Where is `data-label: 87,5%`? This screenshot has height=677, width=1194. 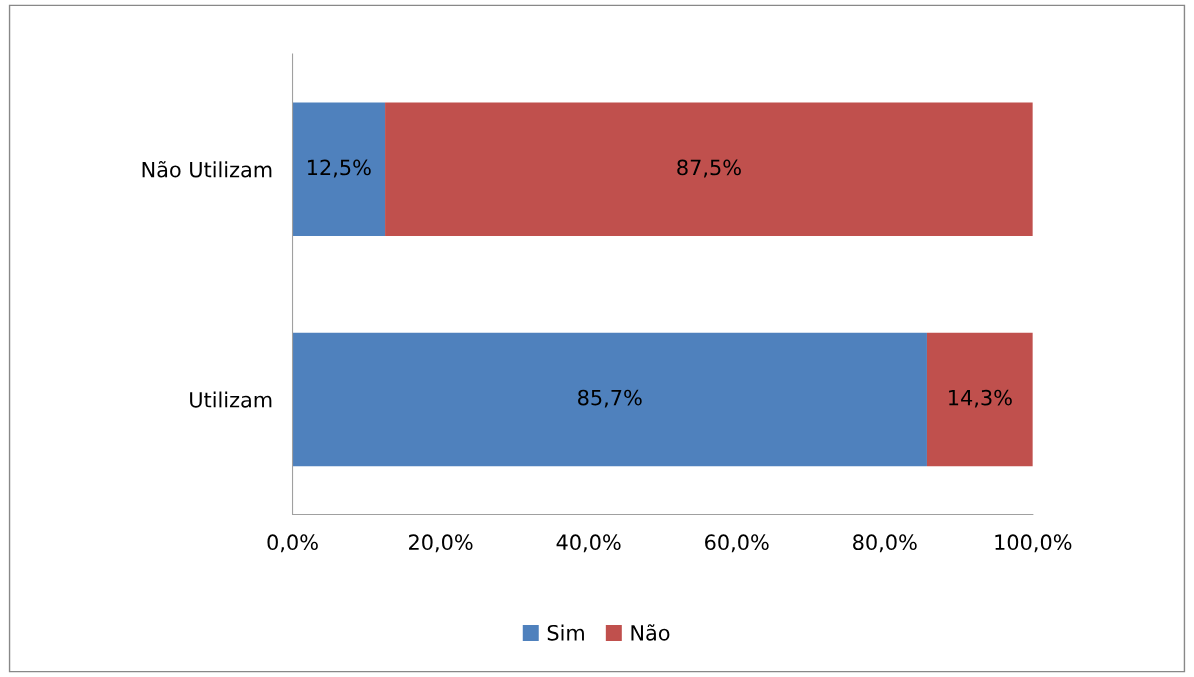 data-label: 87,5% is located at coordinates (709, 168).